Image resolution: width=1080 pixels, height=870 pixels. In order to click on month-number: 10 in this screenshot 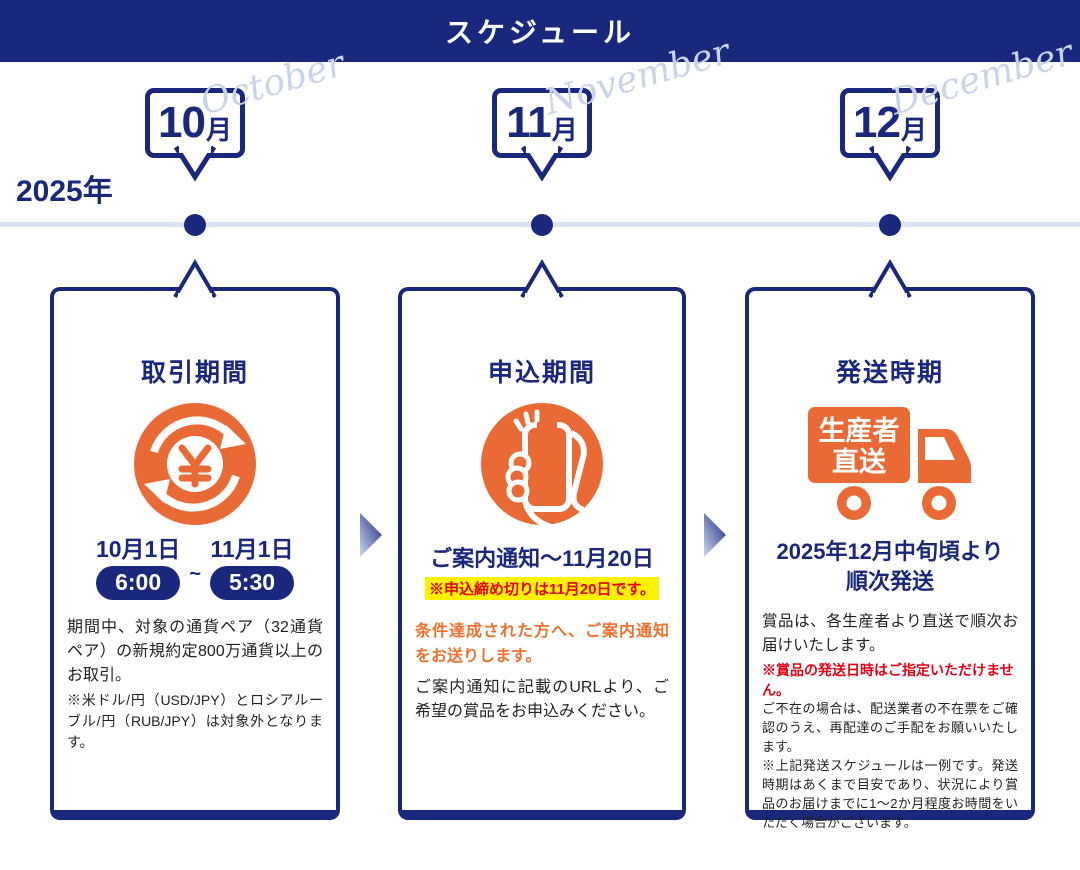, I will do `click(182, 122)`.